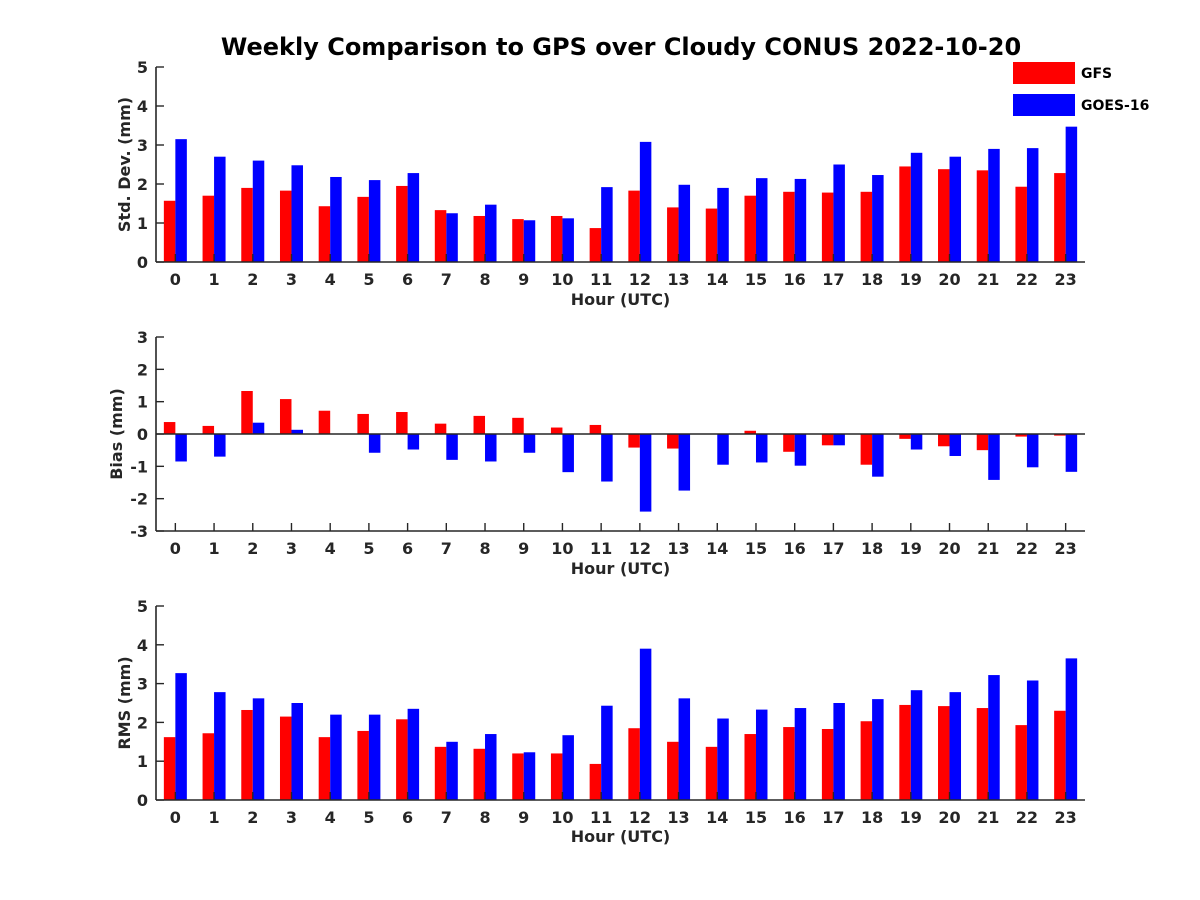 The image size is (1200, 900). I want to click on x-tick-label: 0, so click(175, 279).